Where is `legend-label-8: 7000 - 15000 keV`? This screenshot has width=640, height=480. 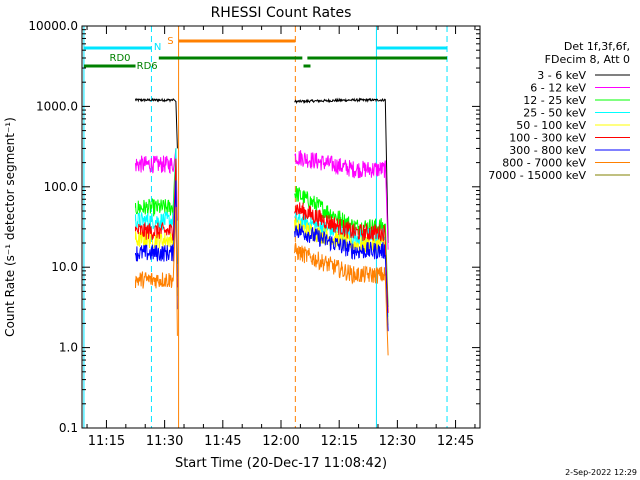
legend-label-8: 7000 - 15000 keV is located at coordinates (537, 175).